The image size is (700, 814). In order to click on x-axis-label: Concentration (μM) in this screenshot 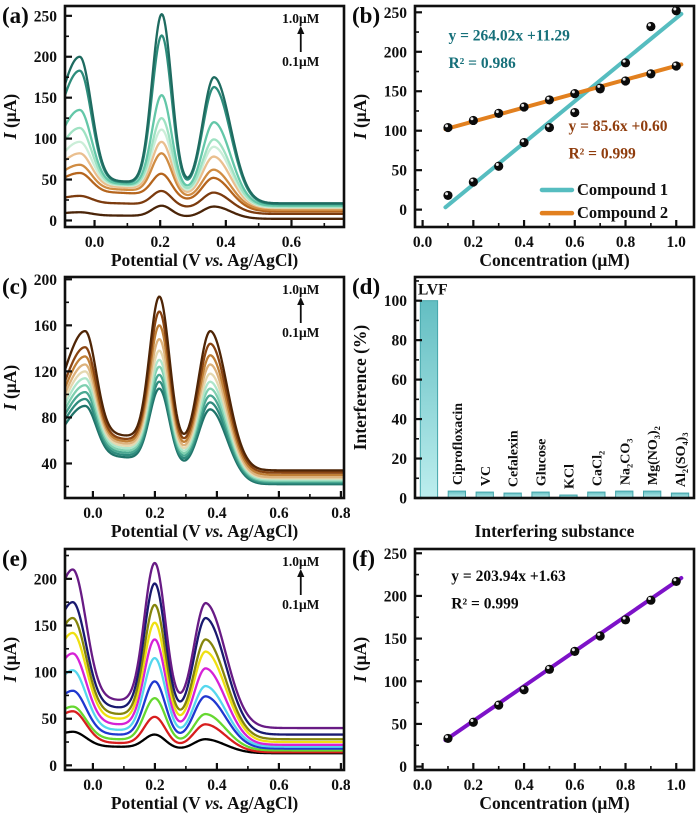, I will do `click(554, 803)`.